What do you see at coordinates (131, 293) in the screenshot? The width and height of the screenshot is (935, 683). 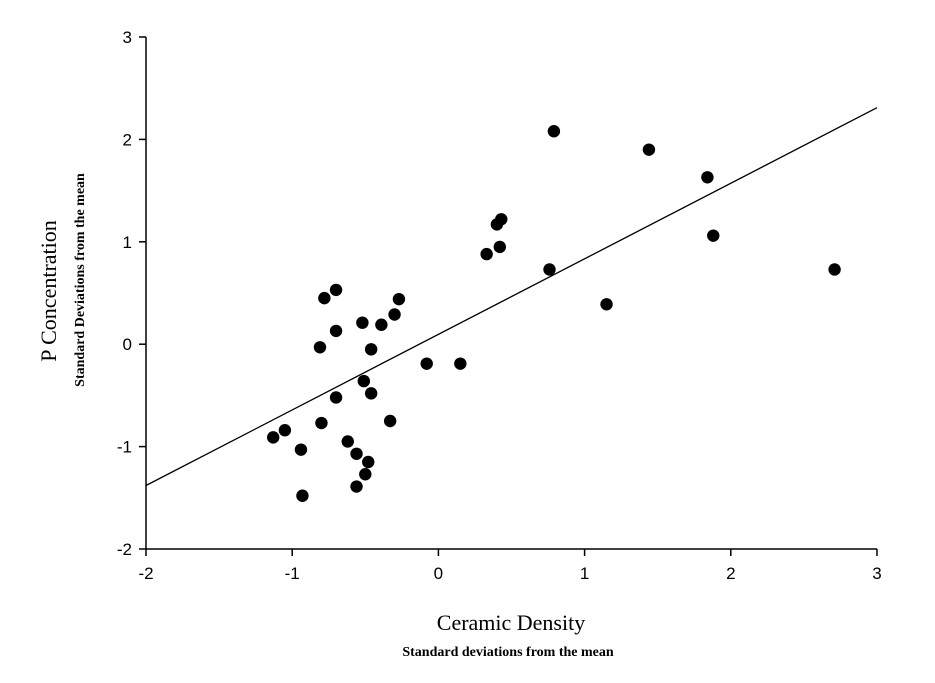 I see `y-ticks: -2 -1 0 1 2 3` at bounding box center [131, 293].